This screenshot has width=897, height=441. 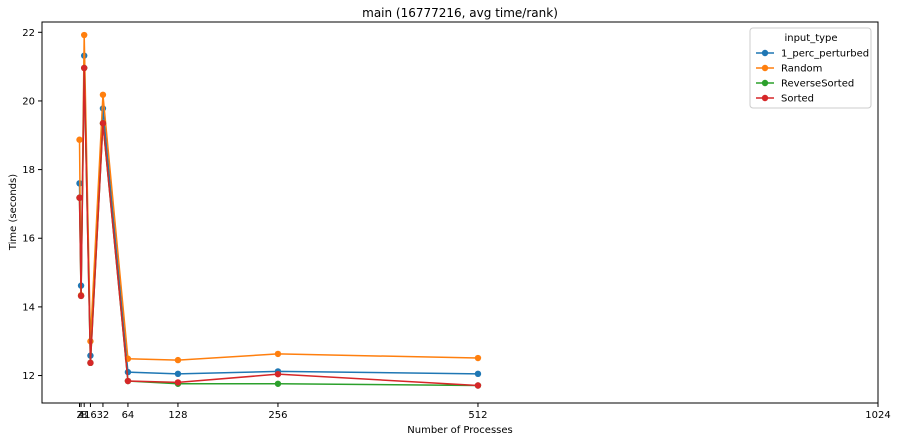 What do you see at coordinates (810, 38) in the screenshot?
I see `legend-title: input_type` at bounding box center [810, 38].